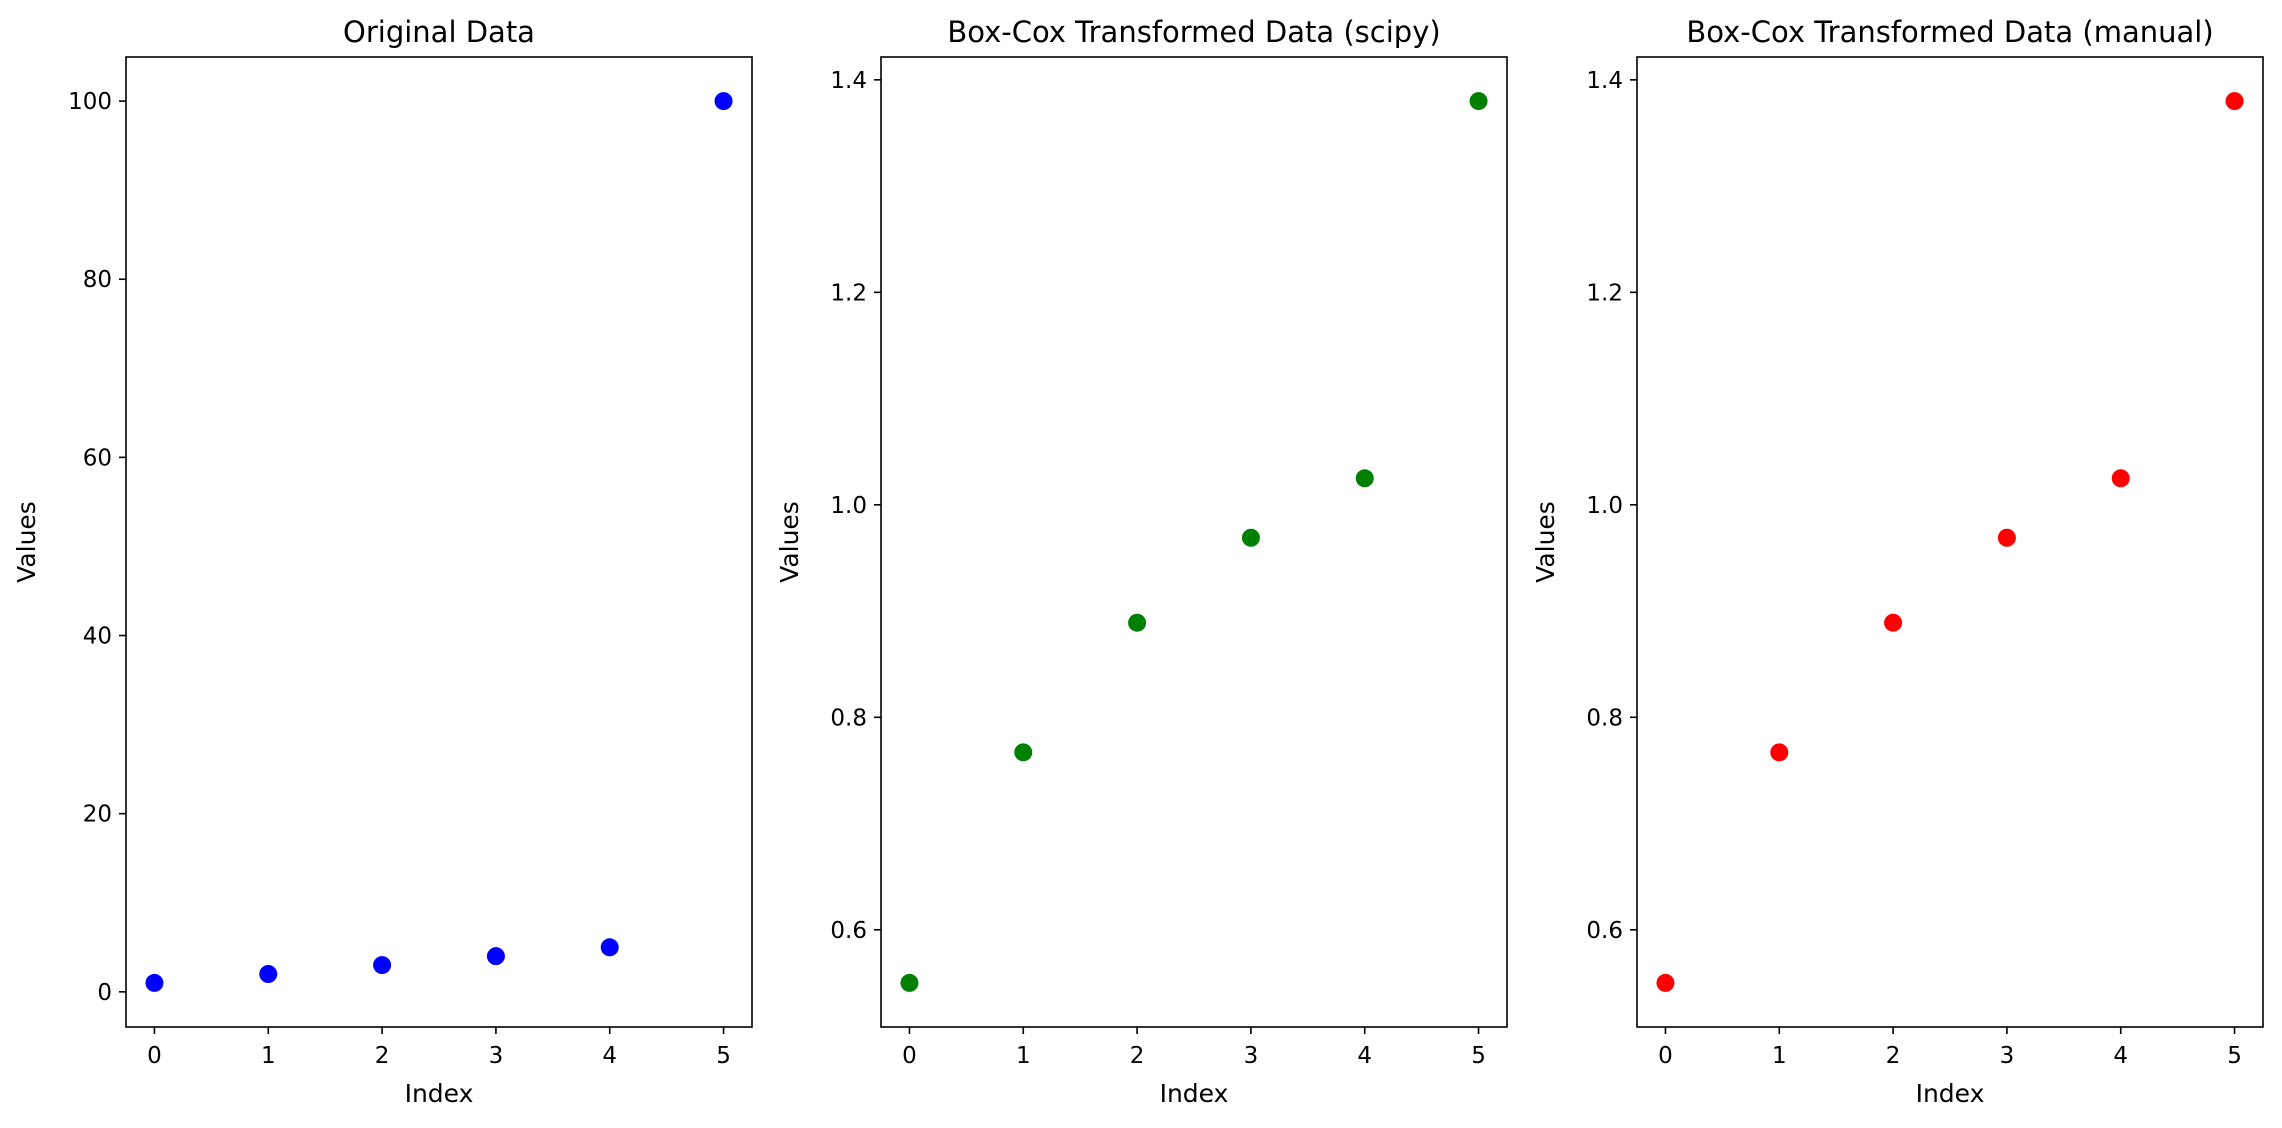  What do you see at coordinates (439, 32) in the screenshot?
I see `chart-title: Original Data` at bounding box center [439, 32].